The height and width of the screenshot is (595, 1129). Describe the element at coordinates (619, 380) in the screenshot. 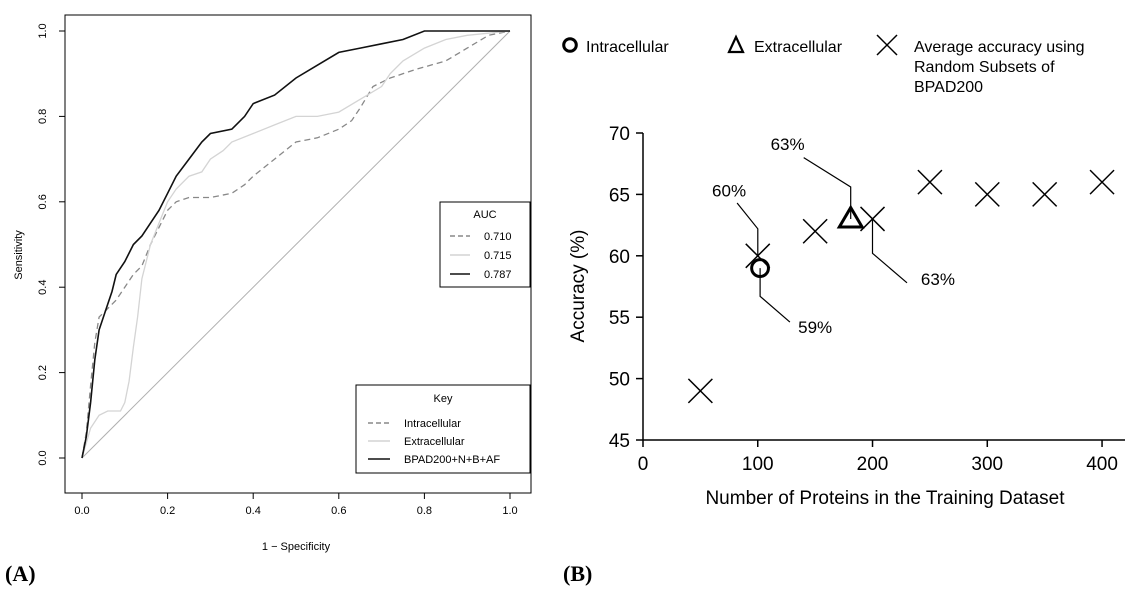

I see `scatter-y-tick-label: 50` at that location.